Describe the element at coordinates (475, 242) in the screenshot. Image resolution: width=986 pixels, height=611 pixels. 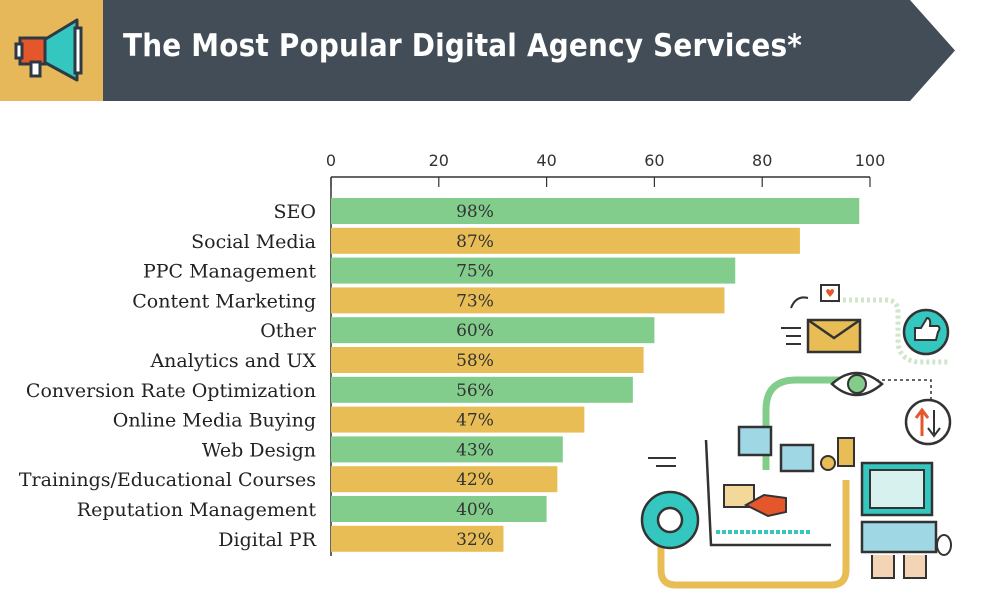
I see `value-label: 87%` at that location.